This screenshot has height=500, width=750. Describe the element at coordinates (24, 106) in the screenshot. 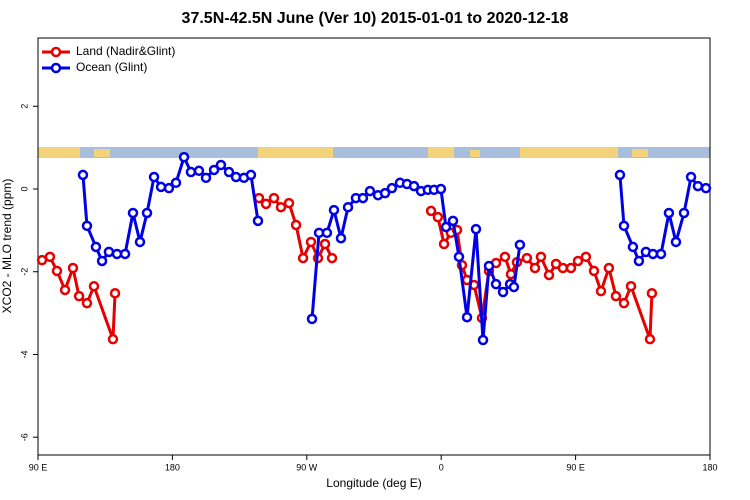

I see `y-tick-label: 2` at that location.